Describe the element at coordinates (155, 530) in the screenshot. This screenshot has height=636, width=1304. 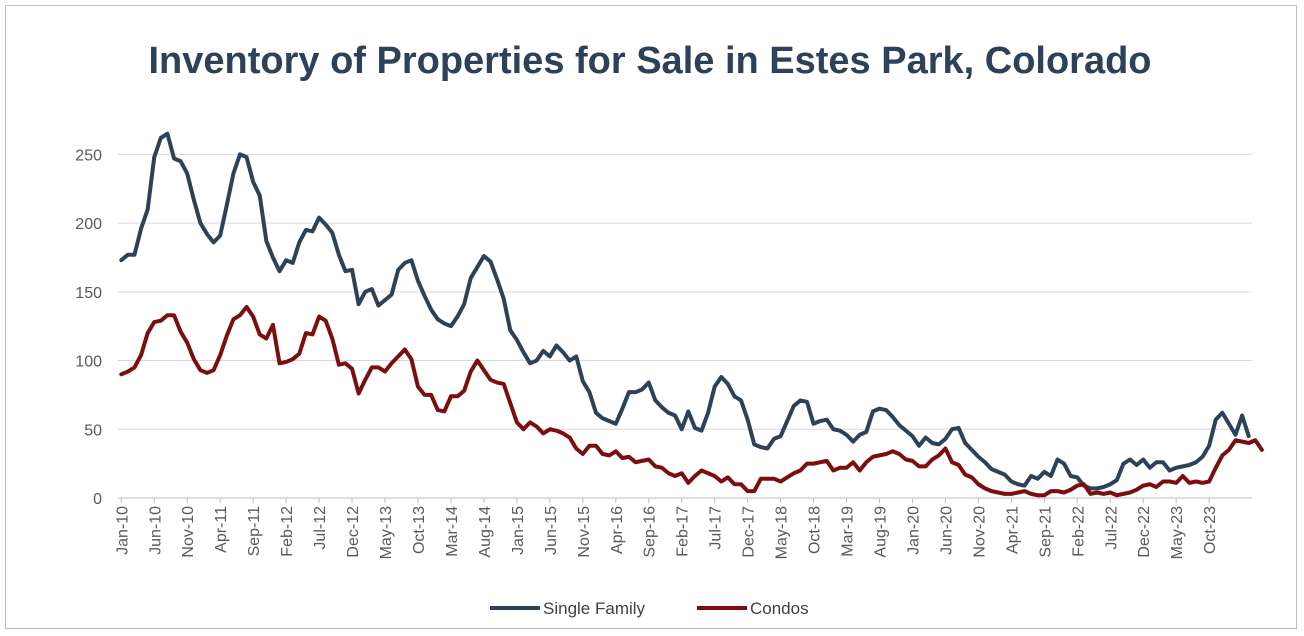
I see `x-tick-label: Jun-10` at that location.